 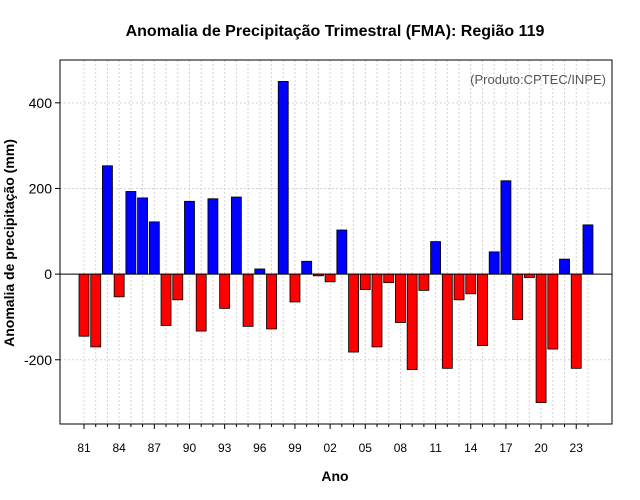 I want to click on bar-1986, so click(x=143, y=236).